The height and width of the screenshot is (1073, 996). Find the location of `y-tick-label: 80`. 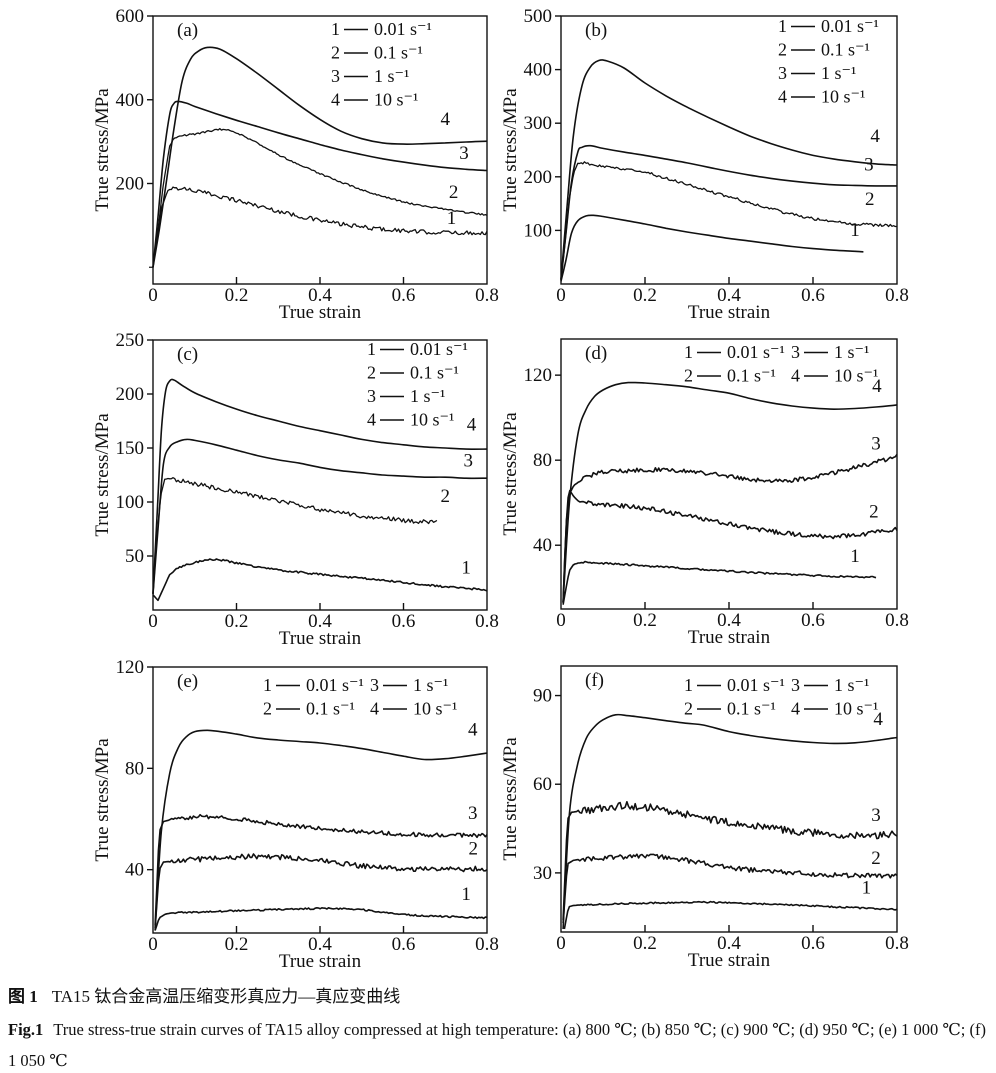

y-tick-label: 80 is located at coordinates (542, 460).